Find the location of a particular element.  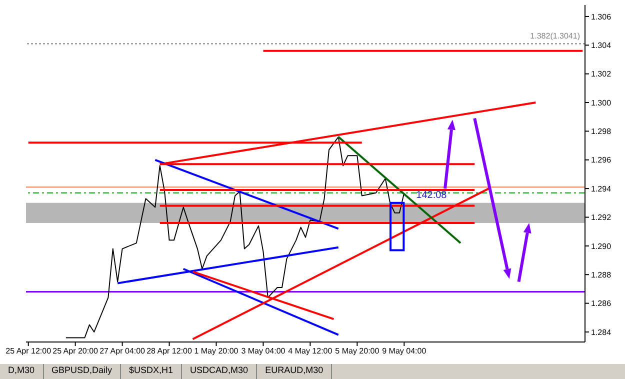

y-tick-label: 1.288 is located at coordinates (601, 275).